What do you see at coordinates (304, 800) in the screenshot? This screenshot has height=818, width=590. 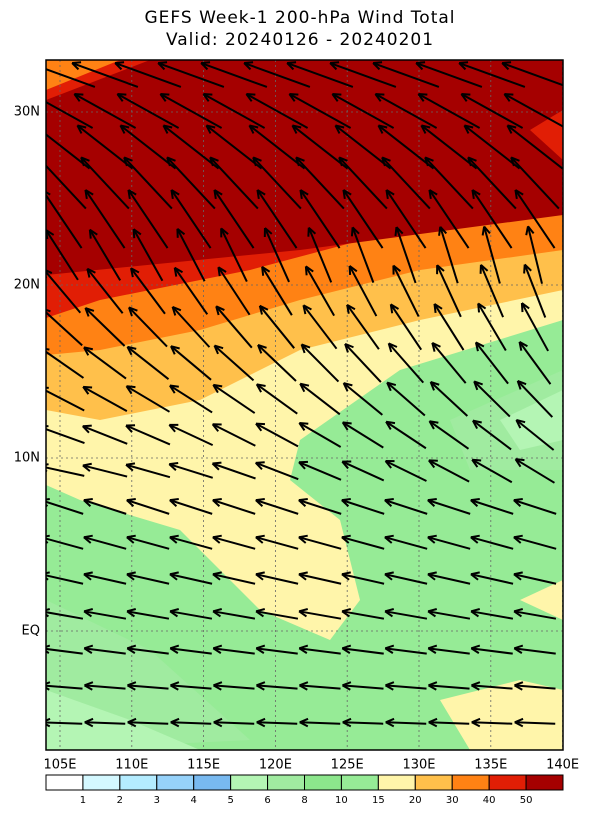 I see `colorbar-label: 8` at bounding box center [304, 800].